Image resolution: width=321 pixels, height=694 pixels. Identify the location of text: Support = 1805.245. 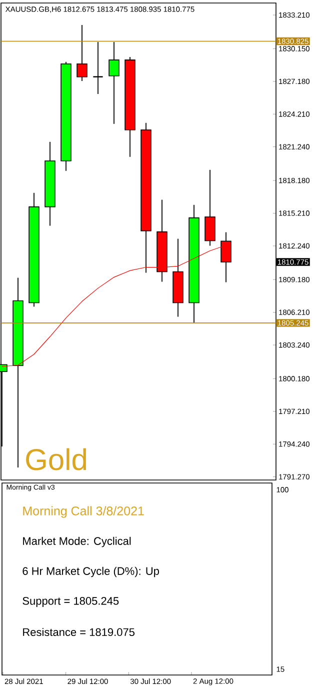
(70, 602).